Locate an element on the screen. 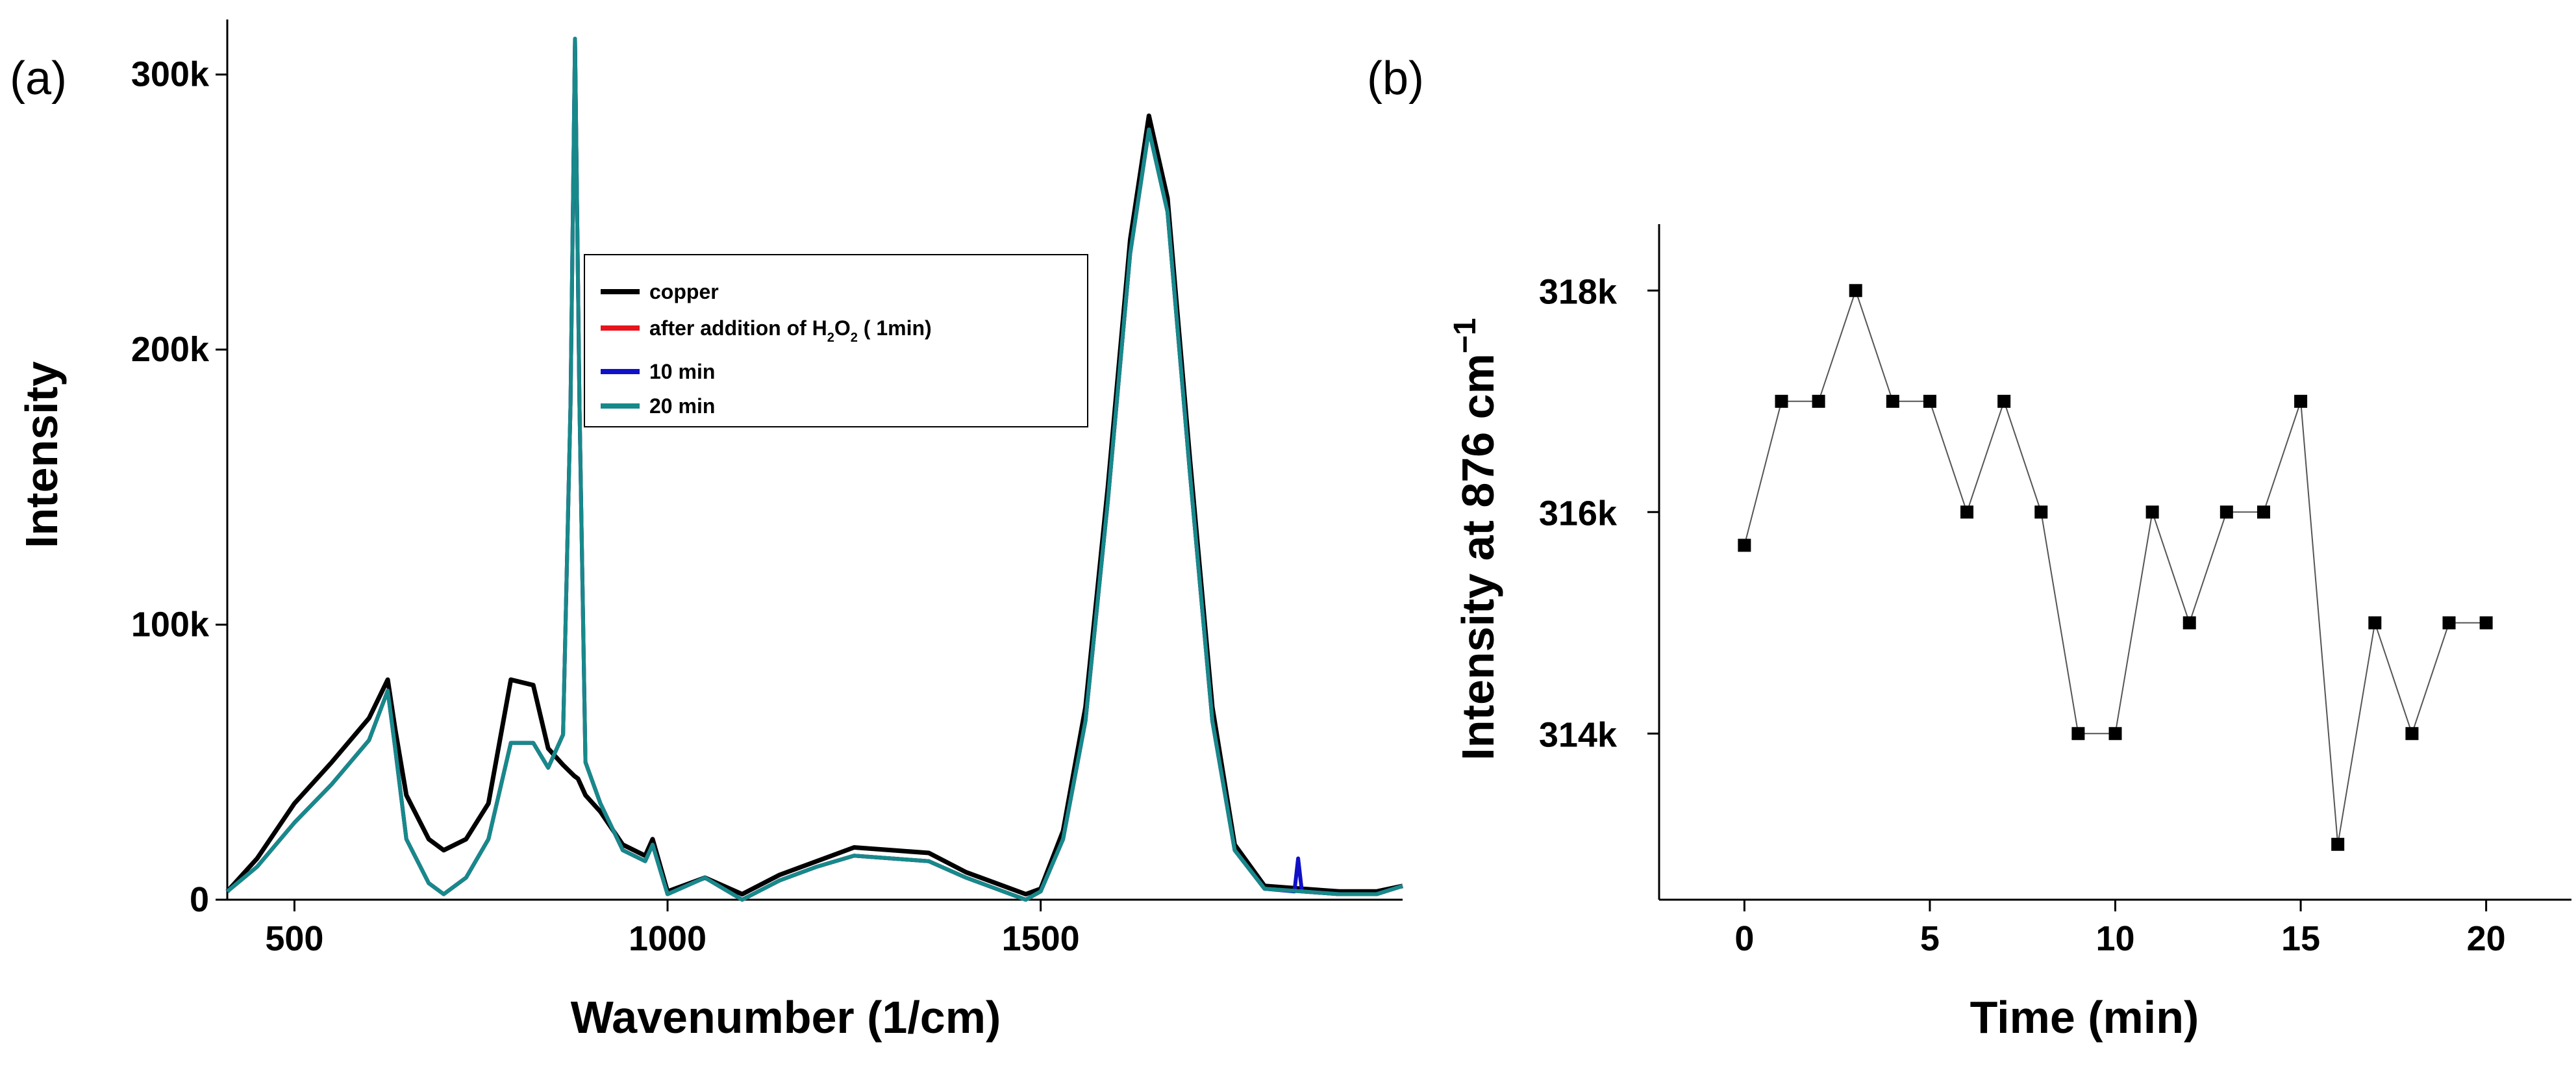 This screenshot has width=2576, height=1066. panel-b-x-tick-label: 0 is located at coordinates (1744, 938).